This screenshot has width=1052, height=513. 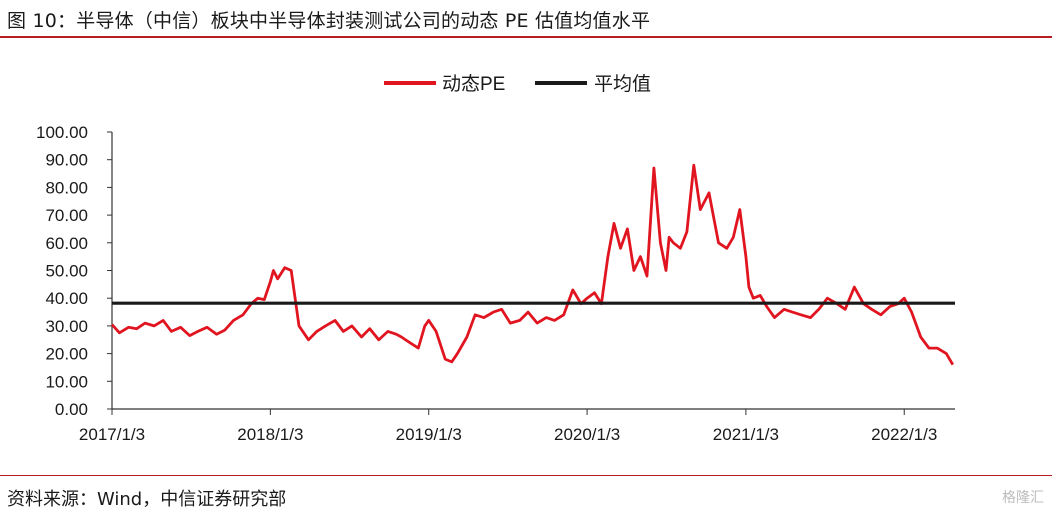 I want to click on legend-item-pe: 动态PE, so click(x=444, y=84).